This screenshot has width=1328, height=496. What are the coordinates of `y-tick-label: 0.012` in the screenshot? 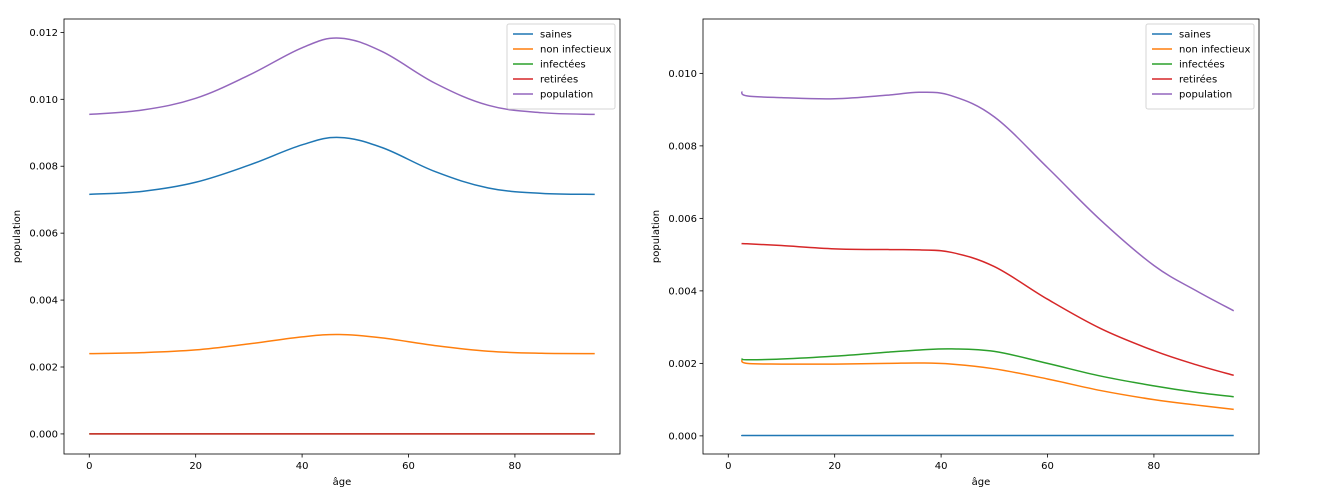 It's located at (43, 33).